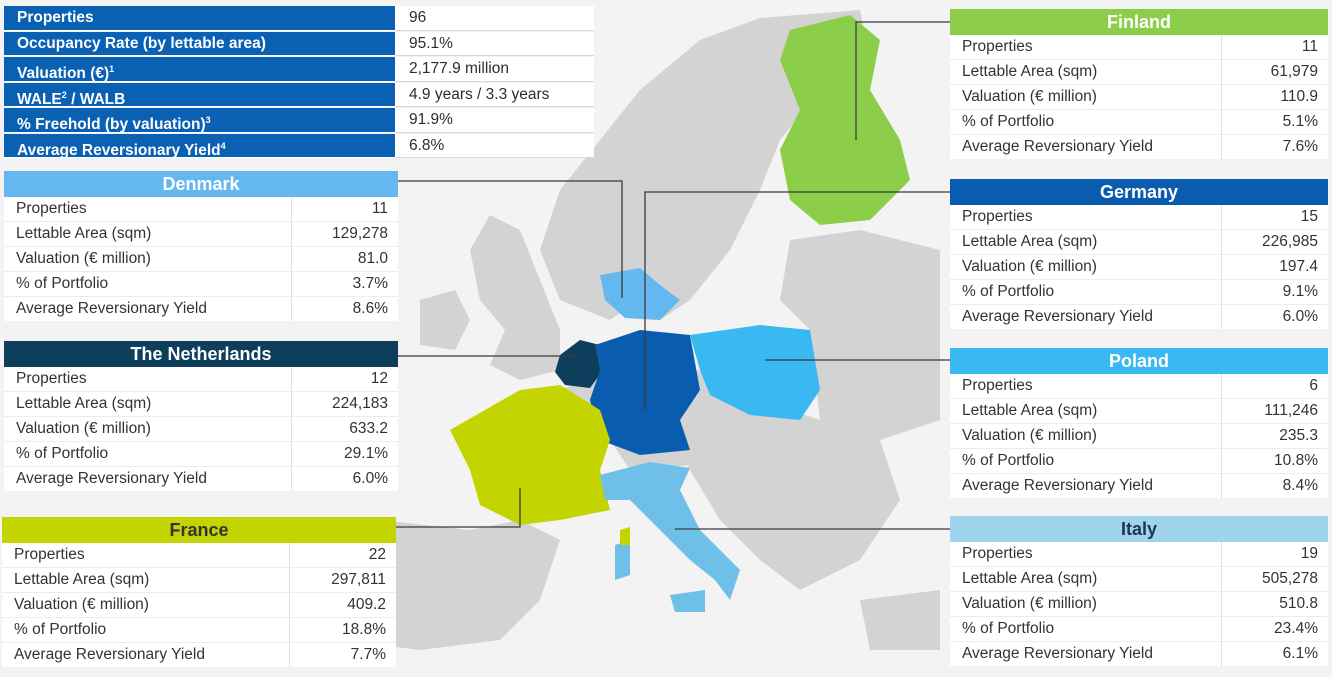 The width and height of the screenshot is (1332, 677). I want to click on row-value: 81.0, so click(372, 258).